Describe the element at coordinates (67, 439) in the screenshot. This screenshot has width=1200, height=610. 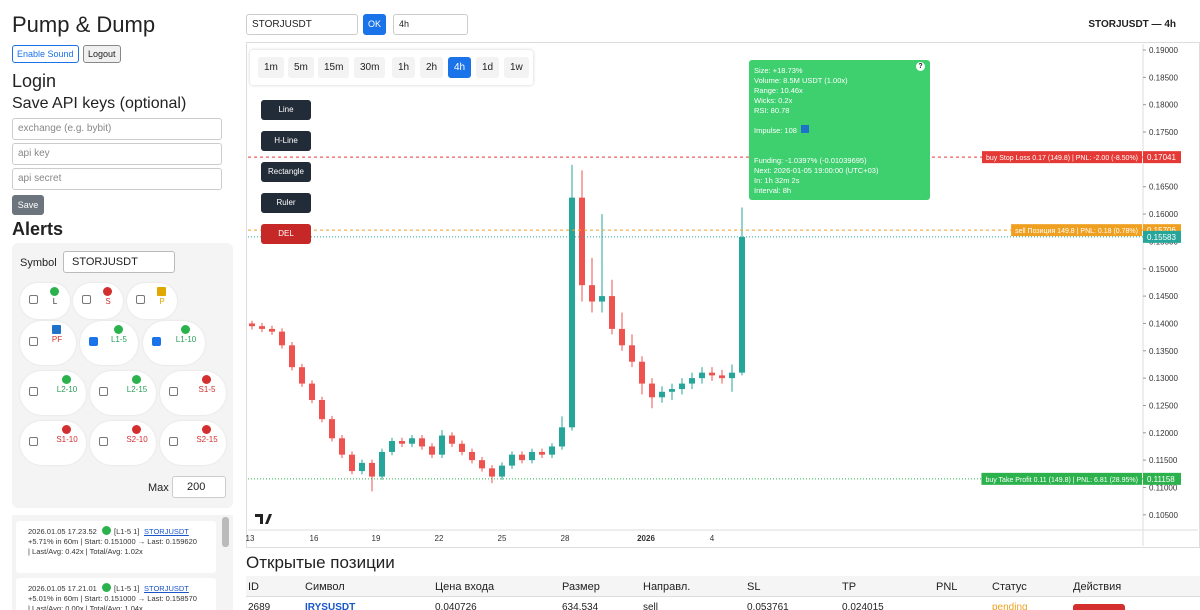
I see `tile-label: S1-10` at that location.